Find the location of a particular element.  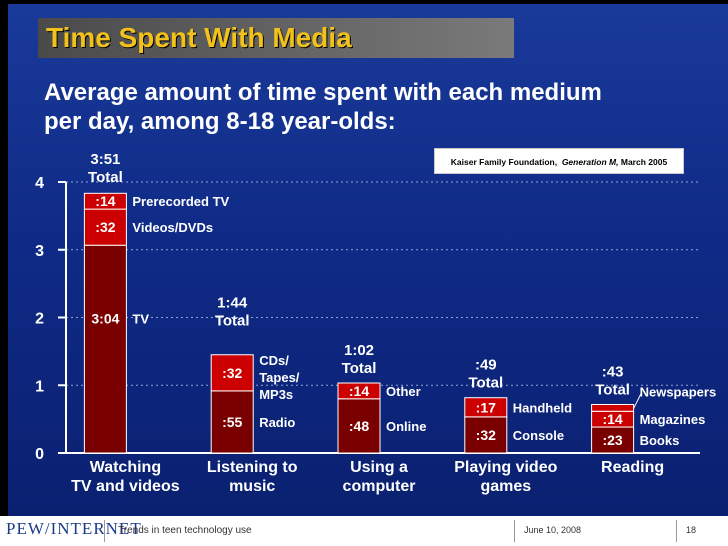

title-band: Time Spent With Media is located at coordinates (276, 38).